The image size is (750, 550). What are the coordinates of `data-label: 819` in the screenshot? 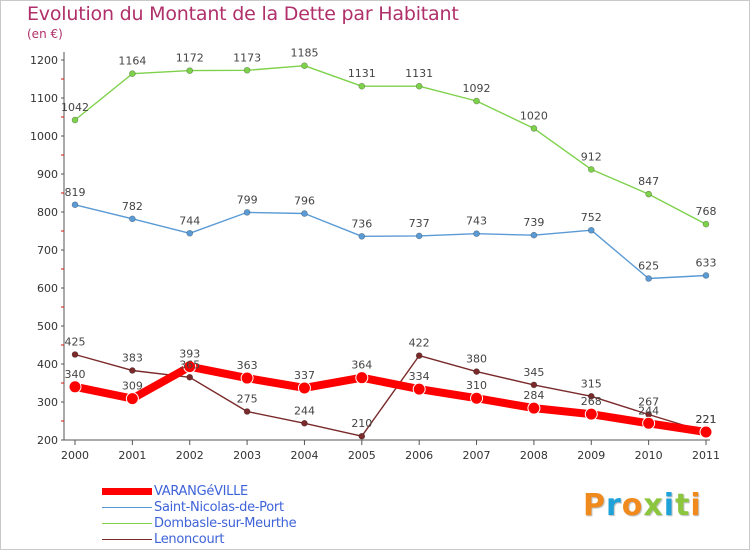 It's located at (75, 192).